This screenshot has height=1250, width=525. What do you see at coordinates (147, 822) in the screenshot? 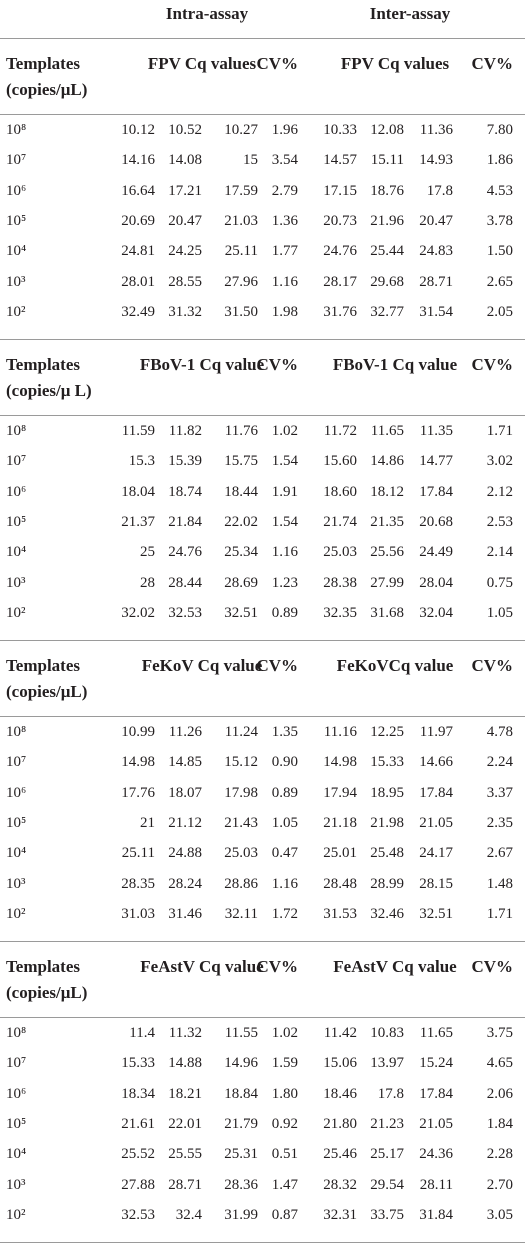
I see `value-cell: 21` at bounding box center [147, 822].